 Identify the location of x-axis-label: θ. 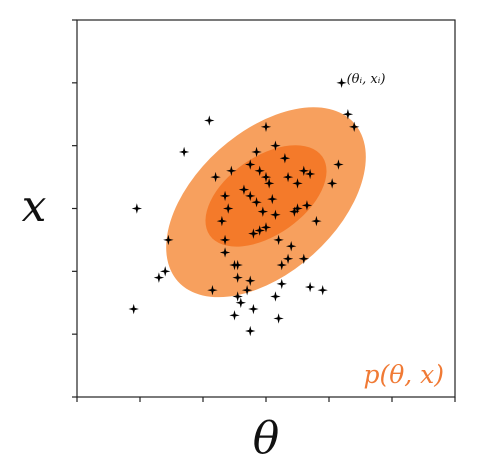
(266, 438).